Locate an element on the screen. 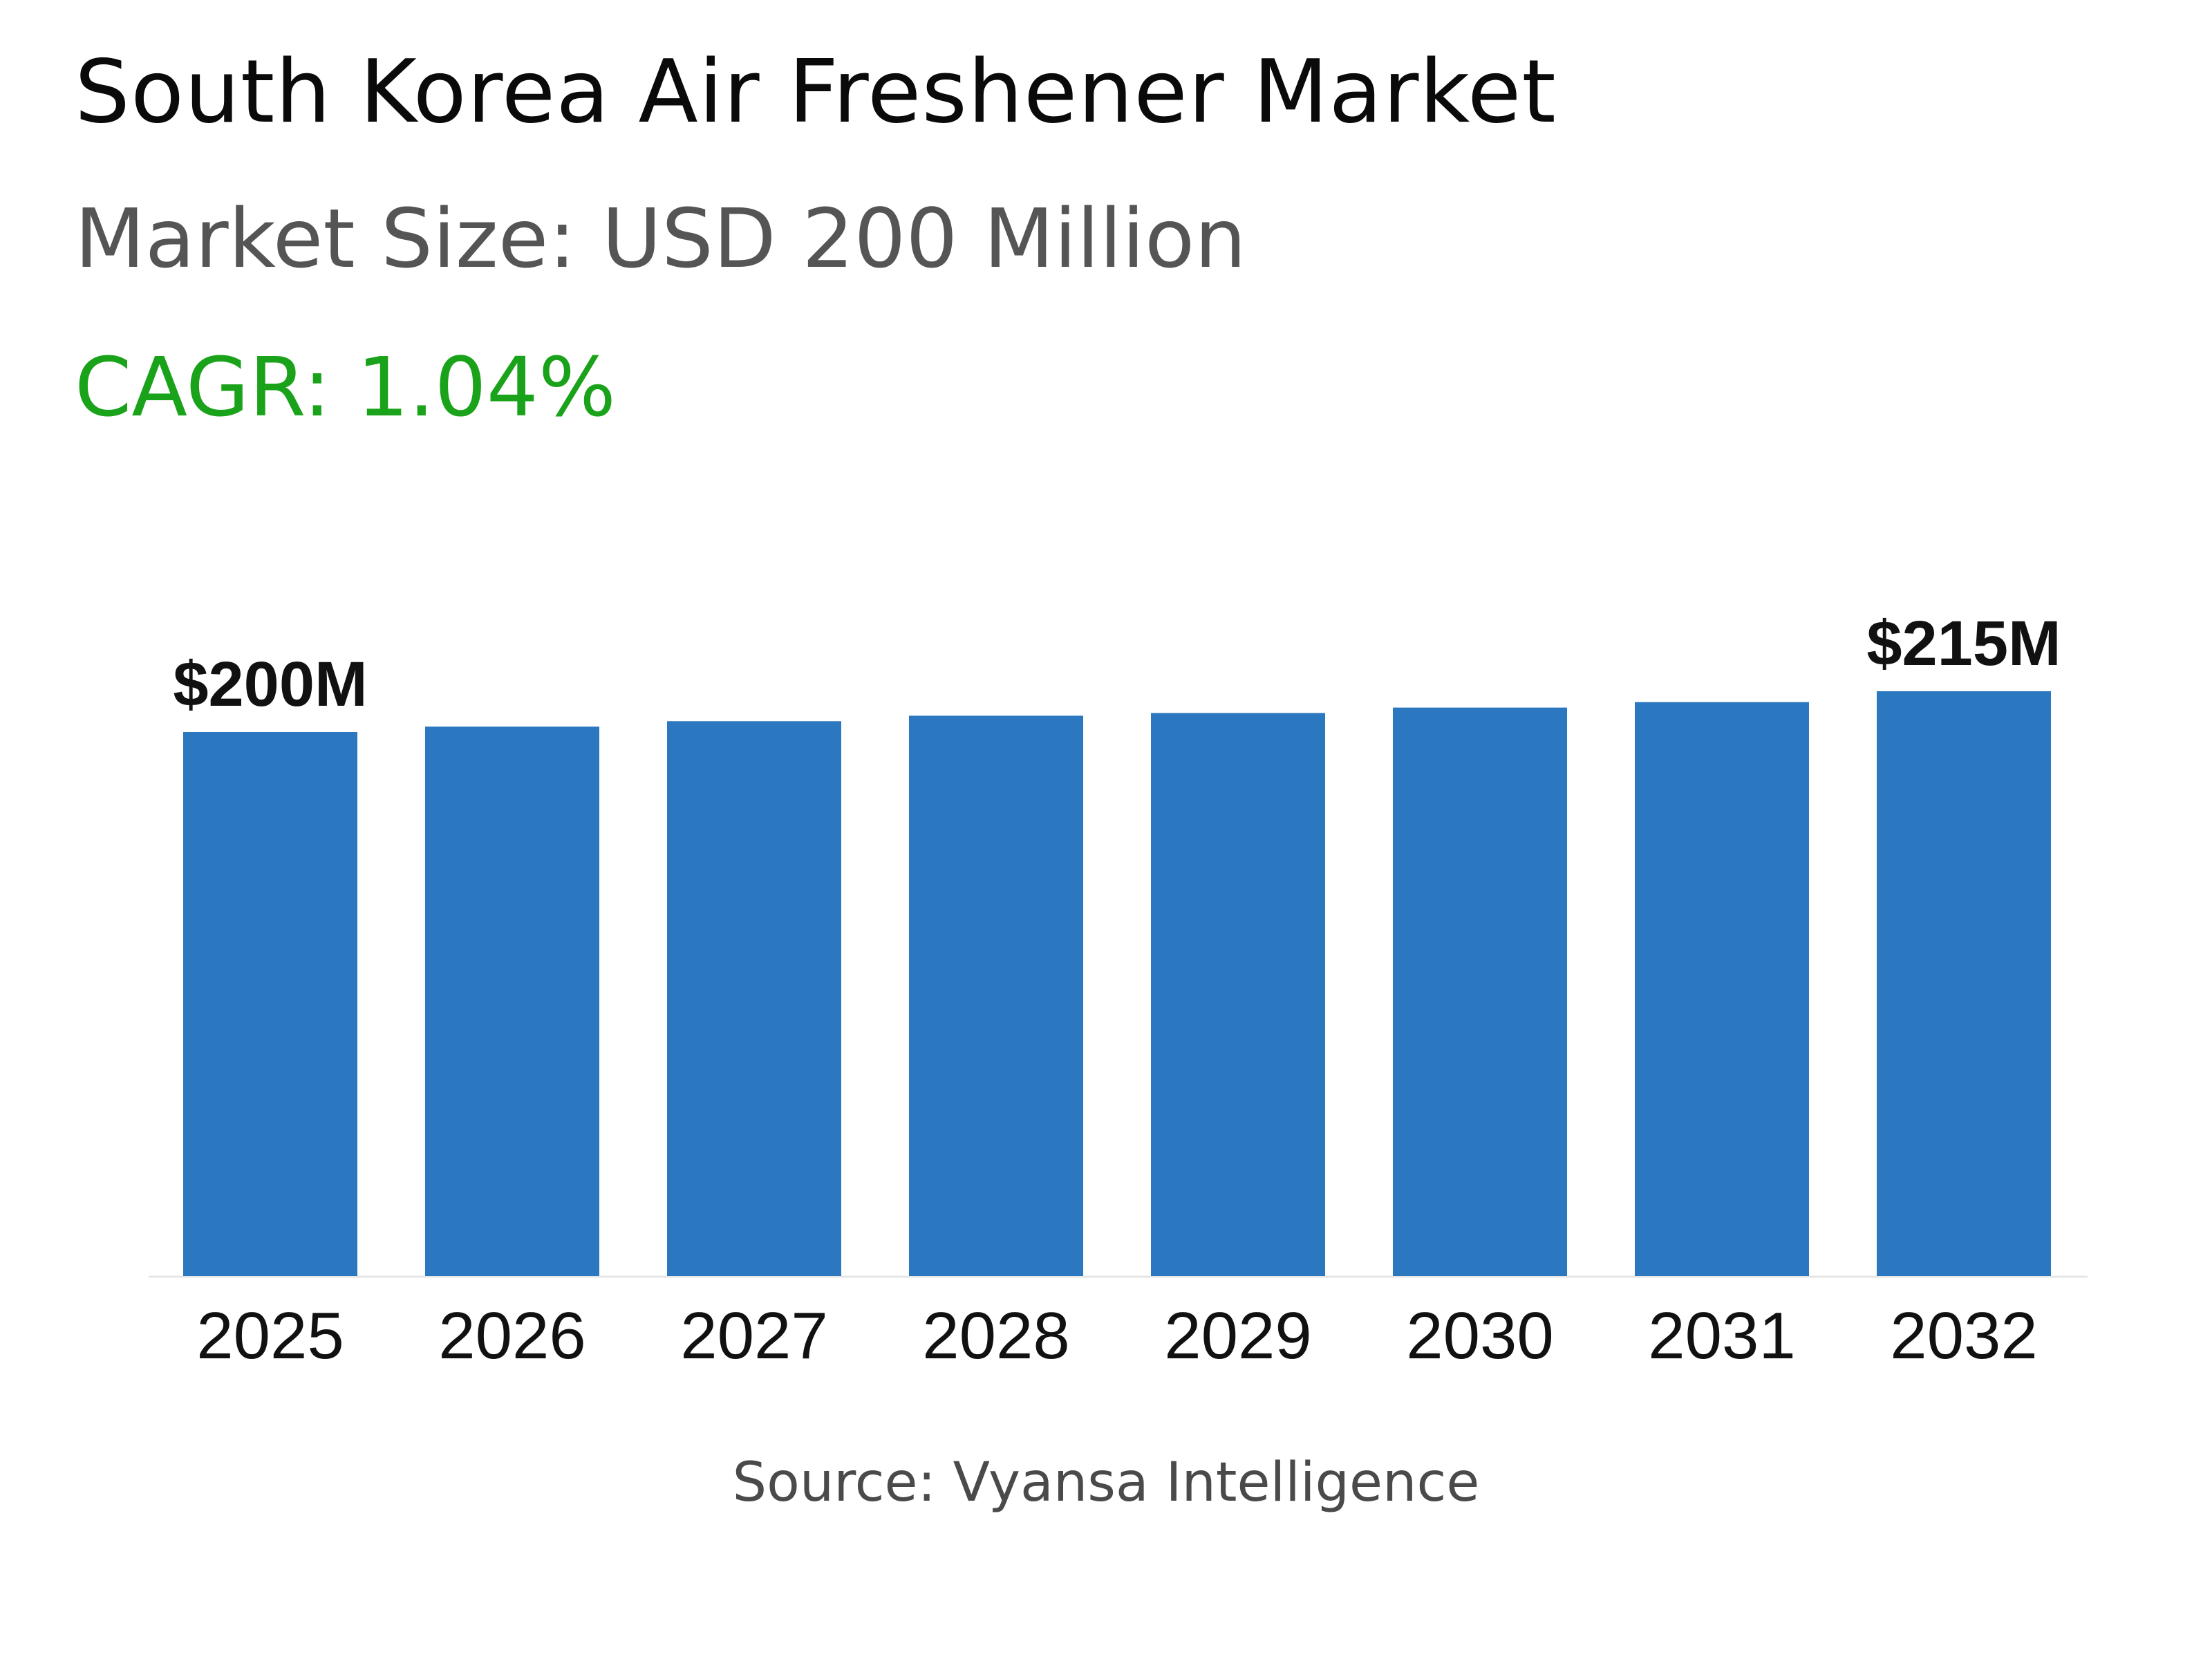 The height and width of the screenshot is (1659, 2212). chart-title: South Korea Air Freshener Market is located at coordinates (816, 92).